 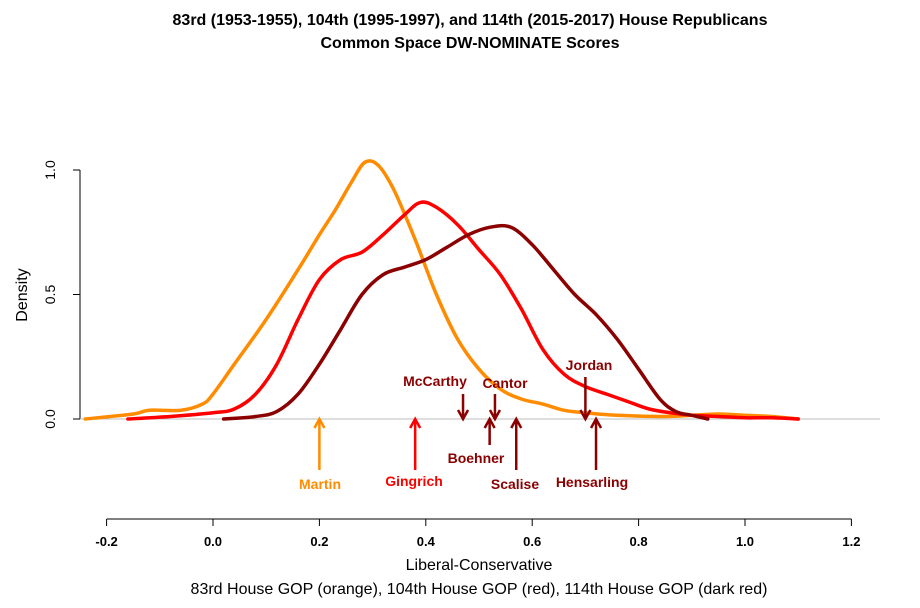 I want to click on y-tick-label: 1.0, so click(x=50, y=170).